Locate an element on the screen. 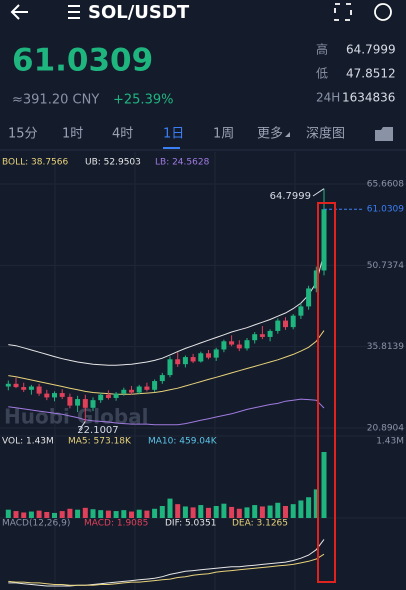 The image size is (406, 590). watermark: Huobi Global is located at coordinates (76, 417).